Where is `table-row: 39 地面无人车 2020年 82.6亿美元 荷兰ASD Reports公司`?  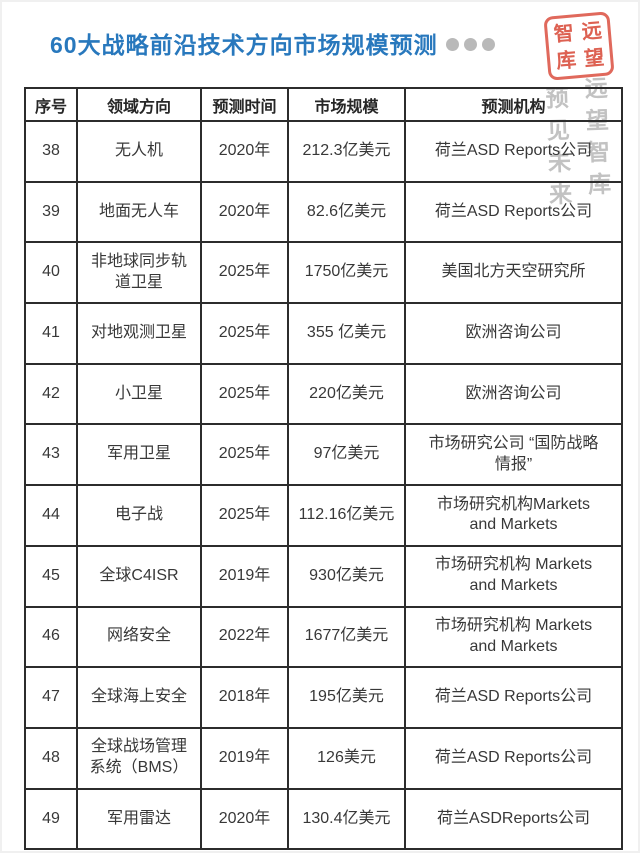 table-row: 39 地面无人车 2020年 82.6亿美元 荷兰ASD Reports公司 is located at coordinates (323, 212).